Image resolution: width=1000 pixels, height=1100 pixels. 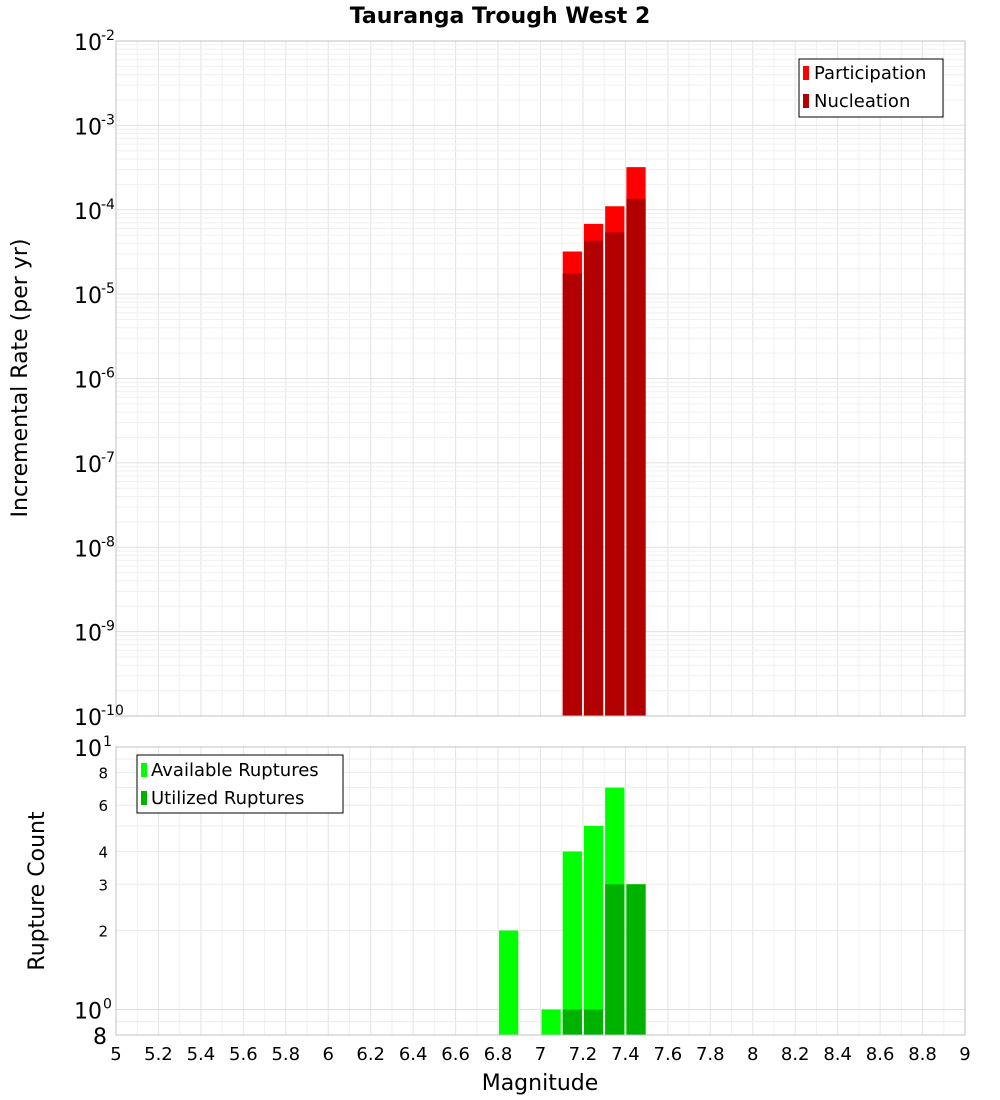 What do you see at coordinates (37, 891) in the screenshot?
I see `bottom-y-axis-label: Rupture Count` at bounding box center [37, 891].